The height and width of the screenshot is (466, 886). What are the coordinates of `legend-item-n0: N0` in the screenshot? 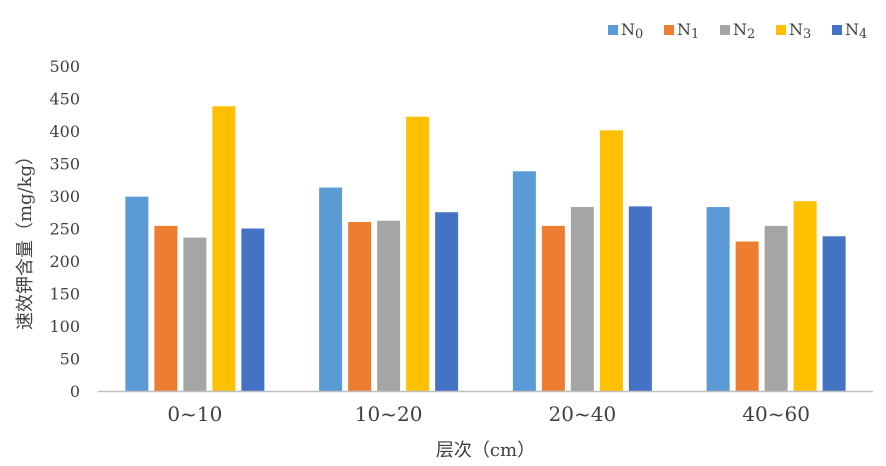 It's located at (625, 31).